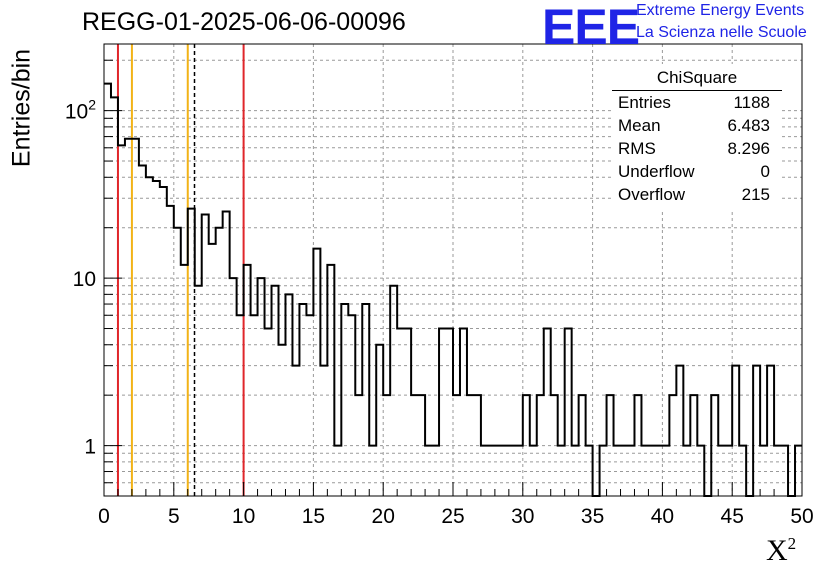 The width and height of the screenshot is (836, 572). I want to click on x-tick-label: 45, so click(732, 516).